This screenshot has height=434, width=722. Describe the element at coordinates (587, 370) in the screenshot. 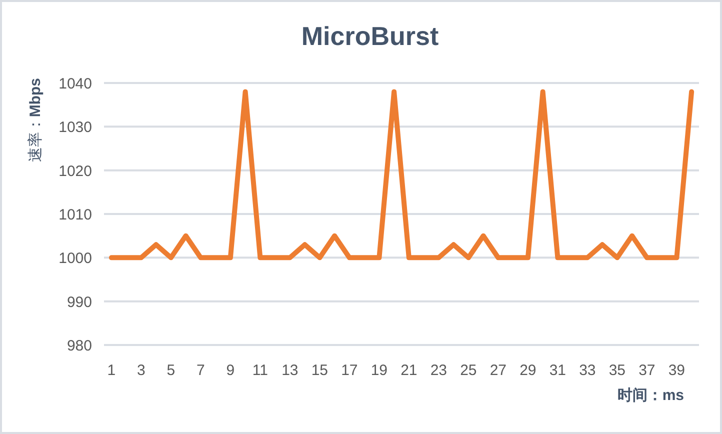

I see `x-tick-label: 33` at that location.